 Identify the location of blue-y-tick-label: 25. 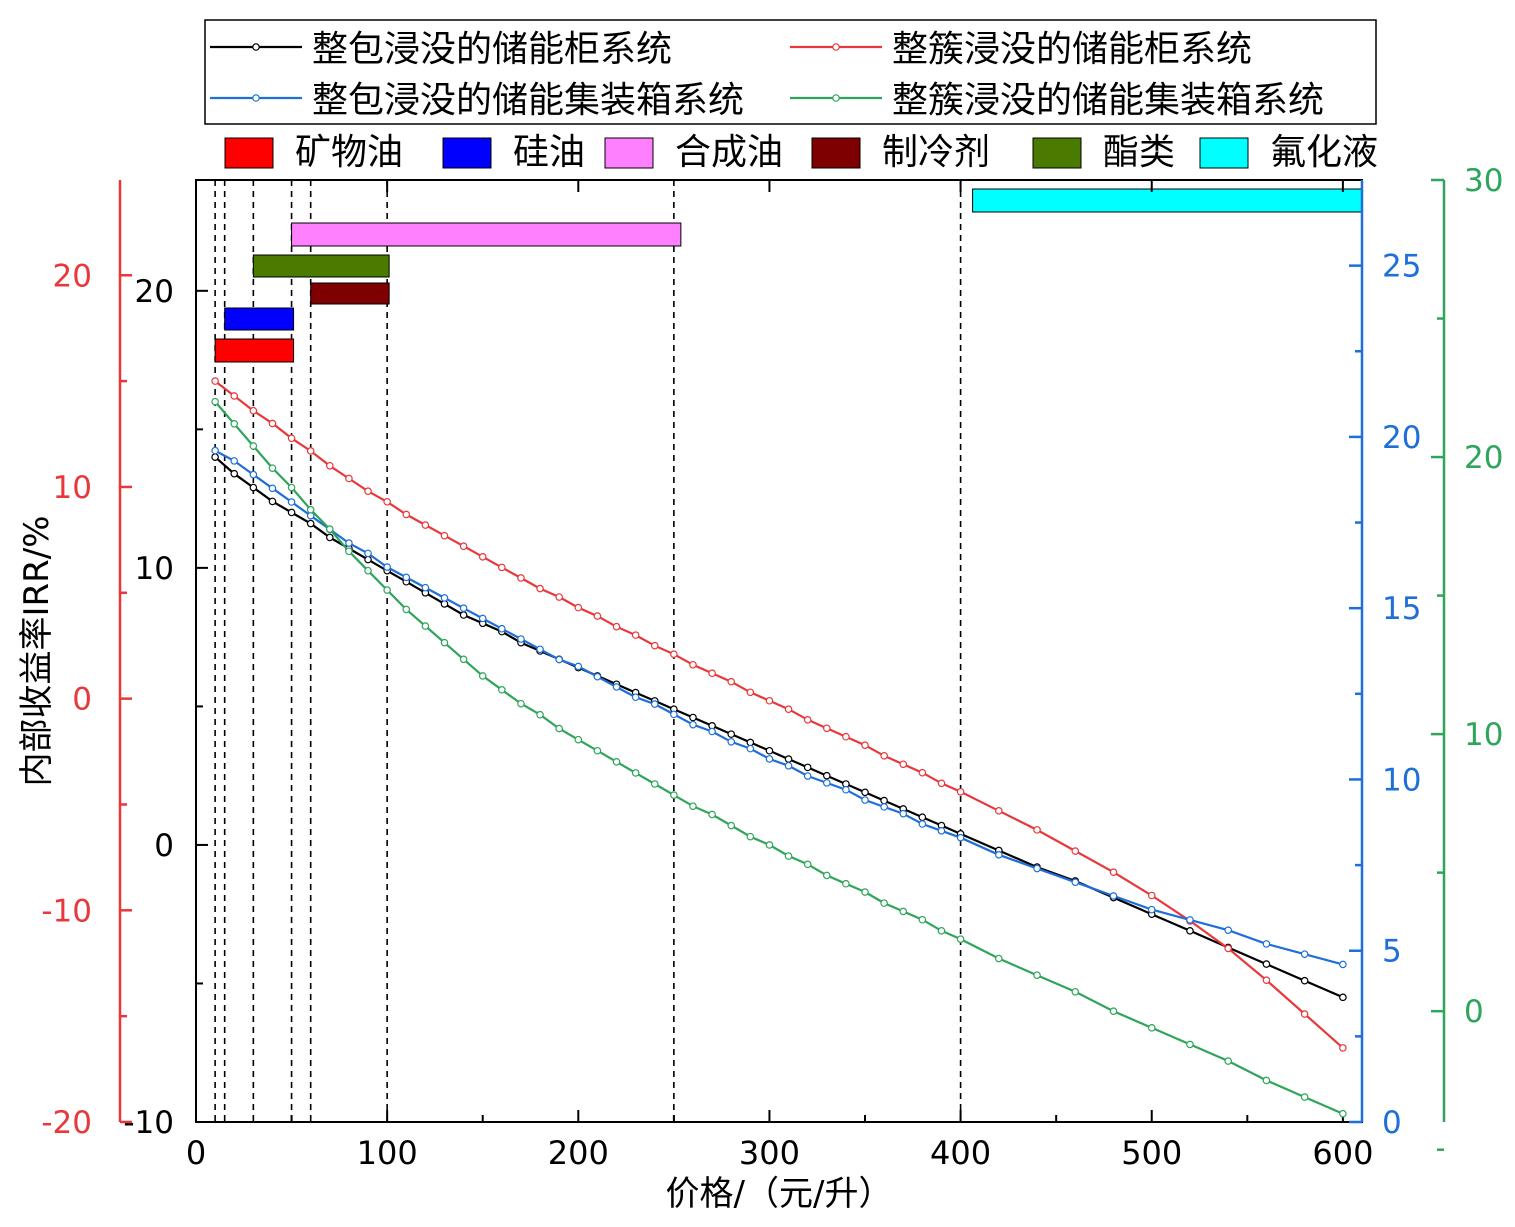
(1401, 267).